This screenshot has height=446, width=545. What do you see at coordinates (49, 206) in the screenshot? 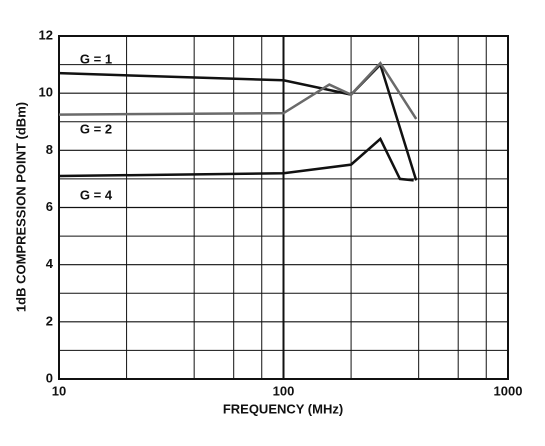
I see `y-tick-label: 6` at bounding box center [49, 206].